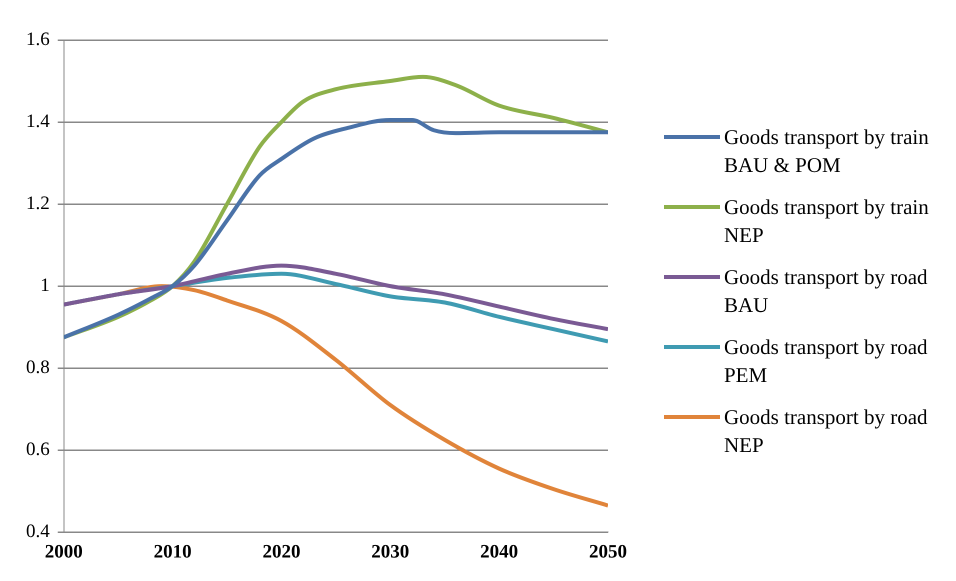  What do you see at coordinates (826, 361) in the screenshot?
I see `legend-label: Goods transport by road PEM` at bounding box center [826, 361].